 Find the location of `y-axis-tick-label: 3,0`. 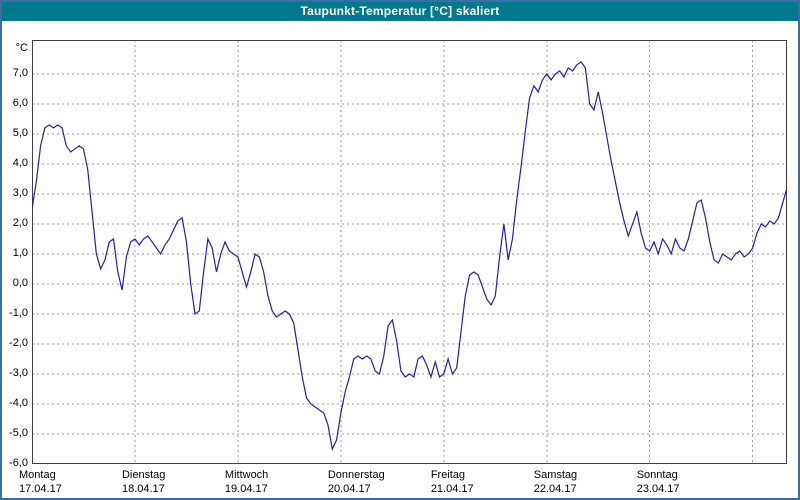

y-axis-tick-label: 3,0 is located at coordinates (20, 192).